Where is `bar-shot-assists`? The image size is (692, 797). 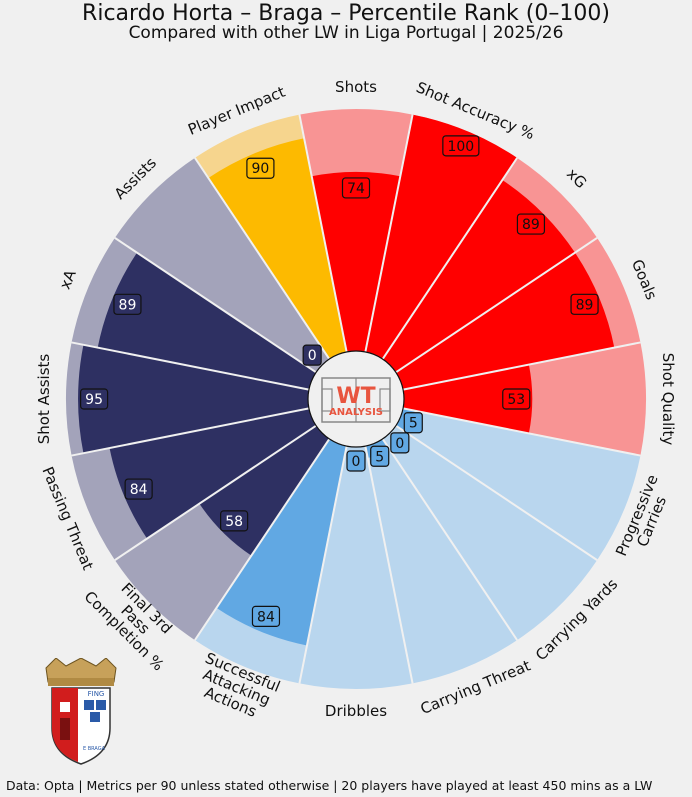 bar-shot-assists is located at coordinates (193, 399).